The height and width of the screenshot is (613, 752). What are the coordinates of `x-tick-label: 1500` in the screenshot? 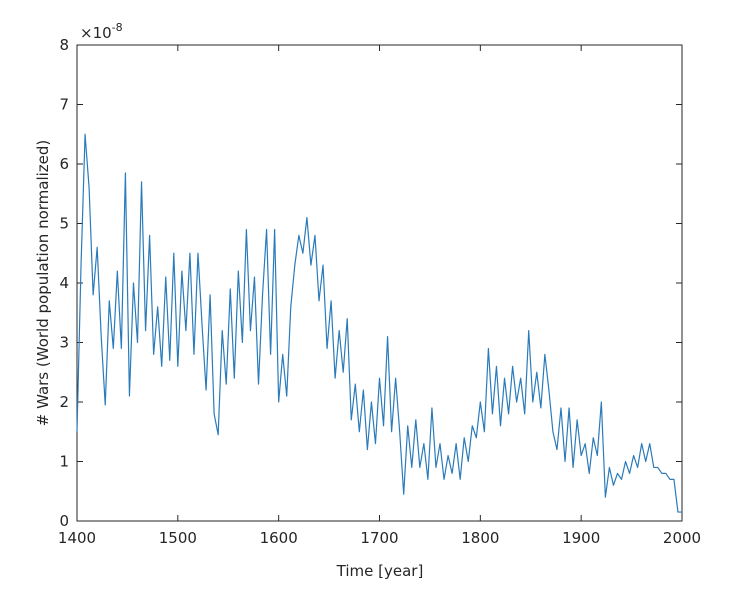 It's located at (178, 538).